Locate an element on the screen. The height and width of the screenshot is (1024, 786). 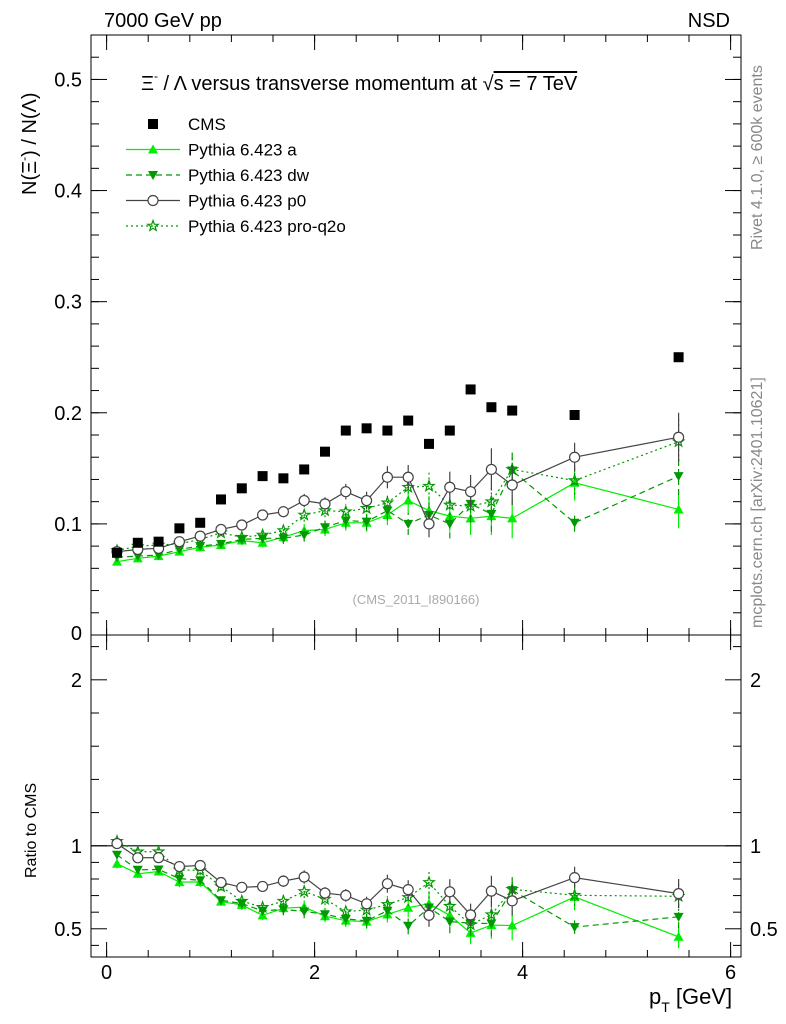
ratio-tick-label: 2 is located at coordinates (76, 681).